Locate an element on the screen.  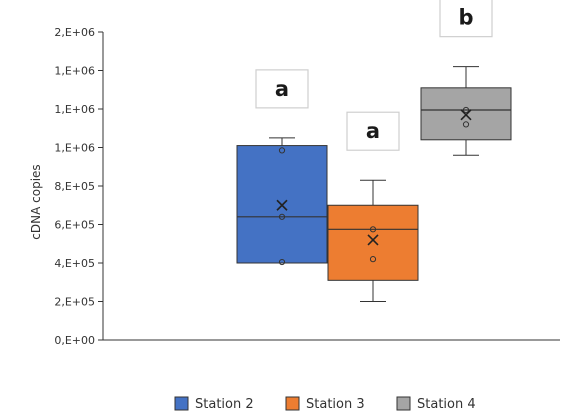
y-tick-label: 8,E+05 is located at coordinates (74, 186).